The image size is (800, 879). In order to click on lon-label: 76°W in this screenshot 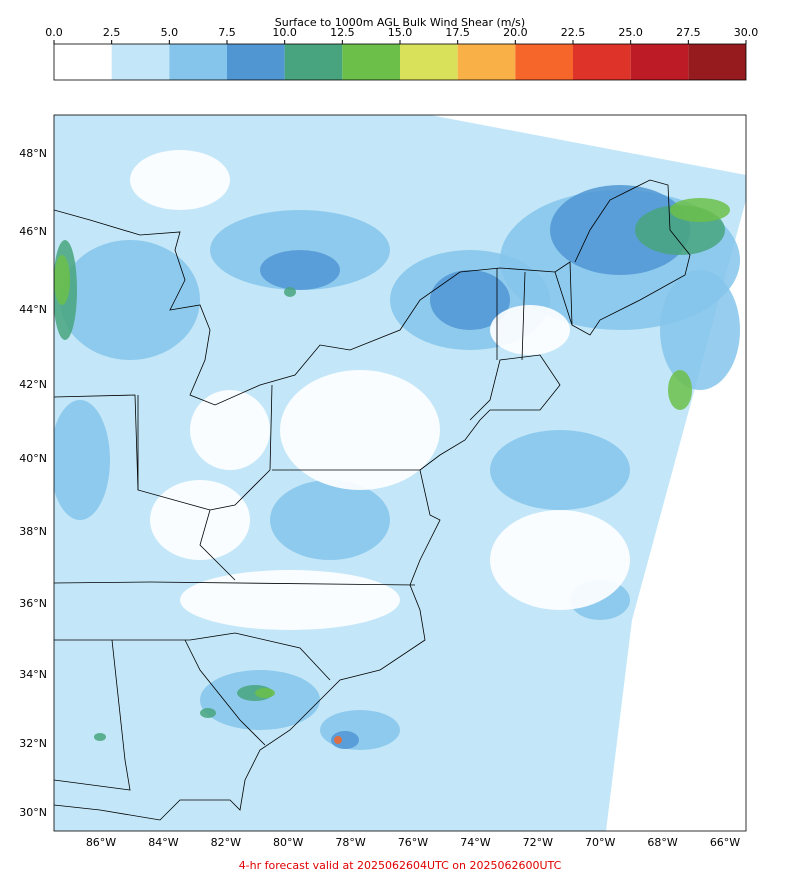, I will do `click(413, 842)`.